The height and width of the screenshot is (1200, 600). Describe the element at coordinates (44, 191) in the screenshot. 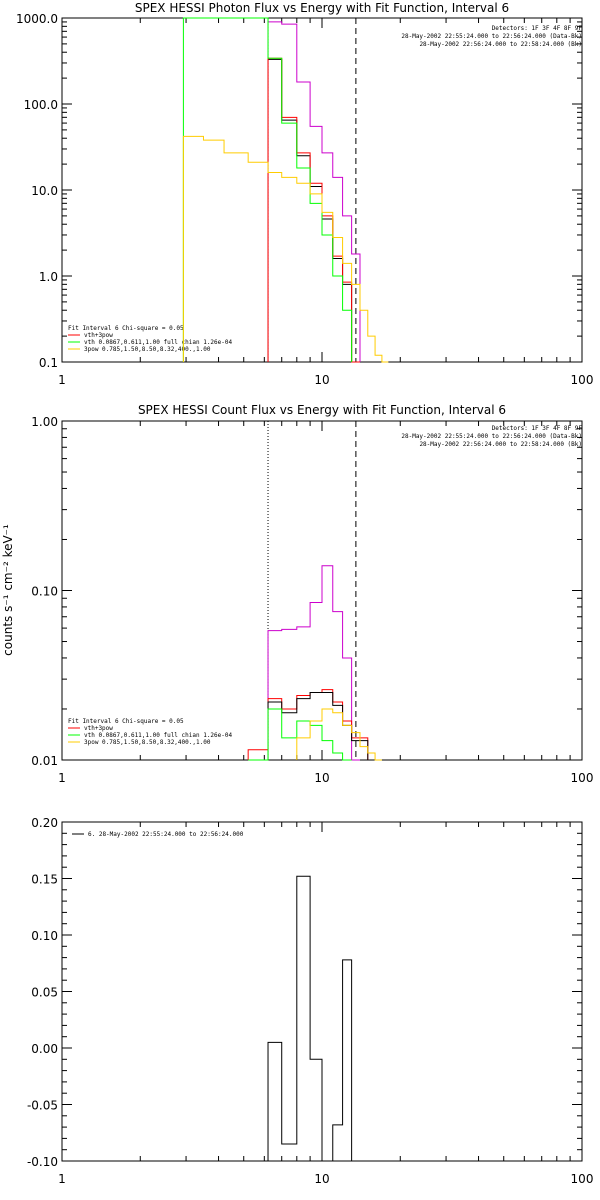

I see `y-tick-label: 10.0` at that location.